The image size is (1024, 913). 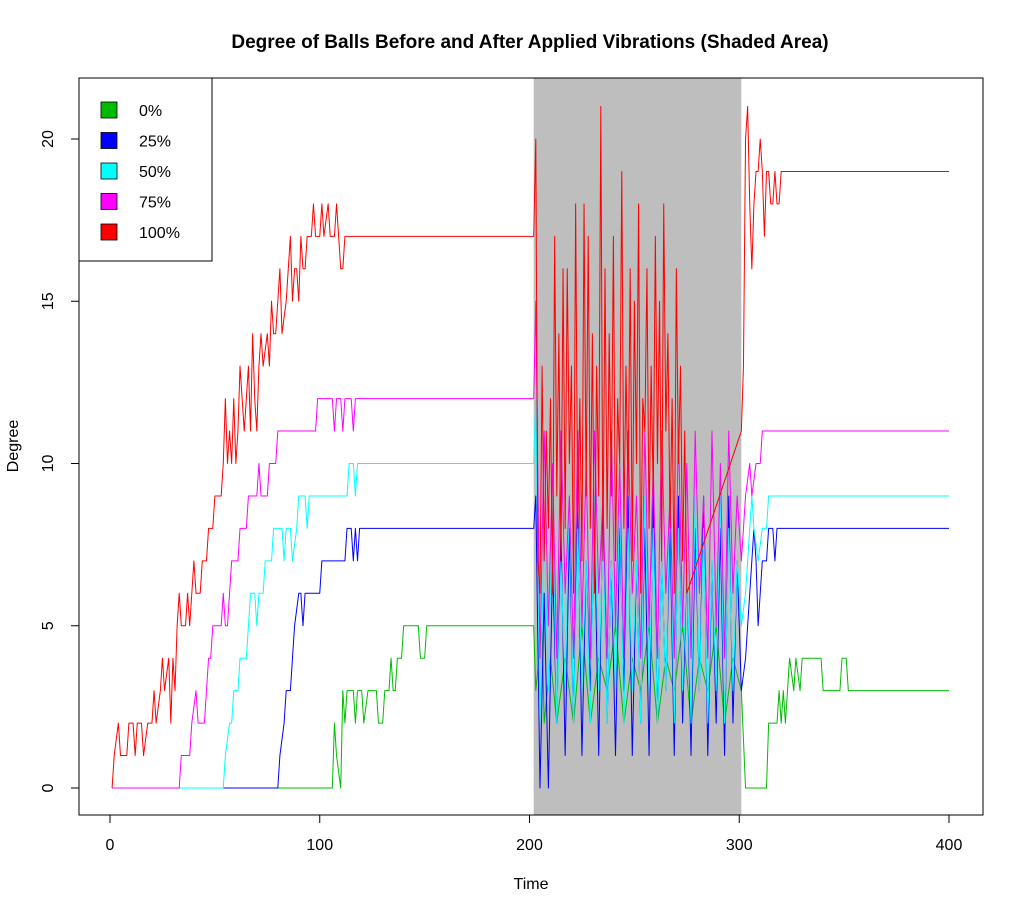 I want to click on x-tick-label: 200, so click(x=529, y=845).